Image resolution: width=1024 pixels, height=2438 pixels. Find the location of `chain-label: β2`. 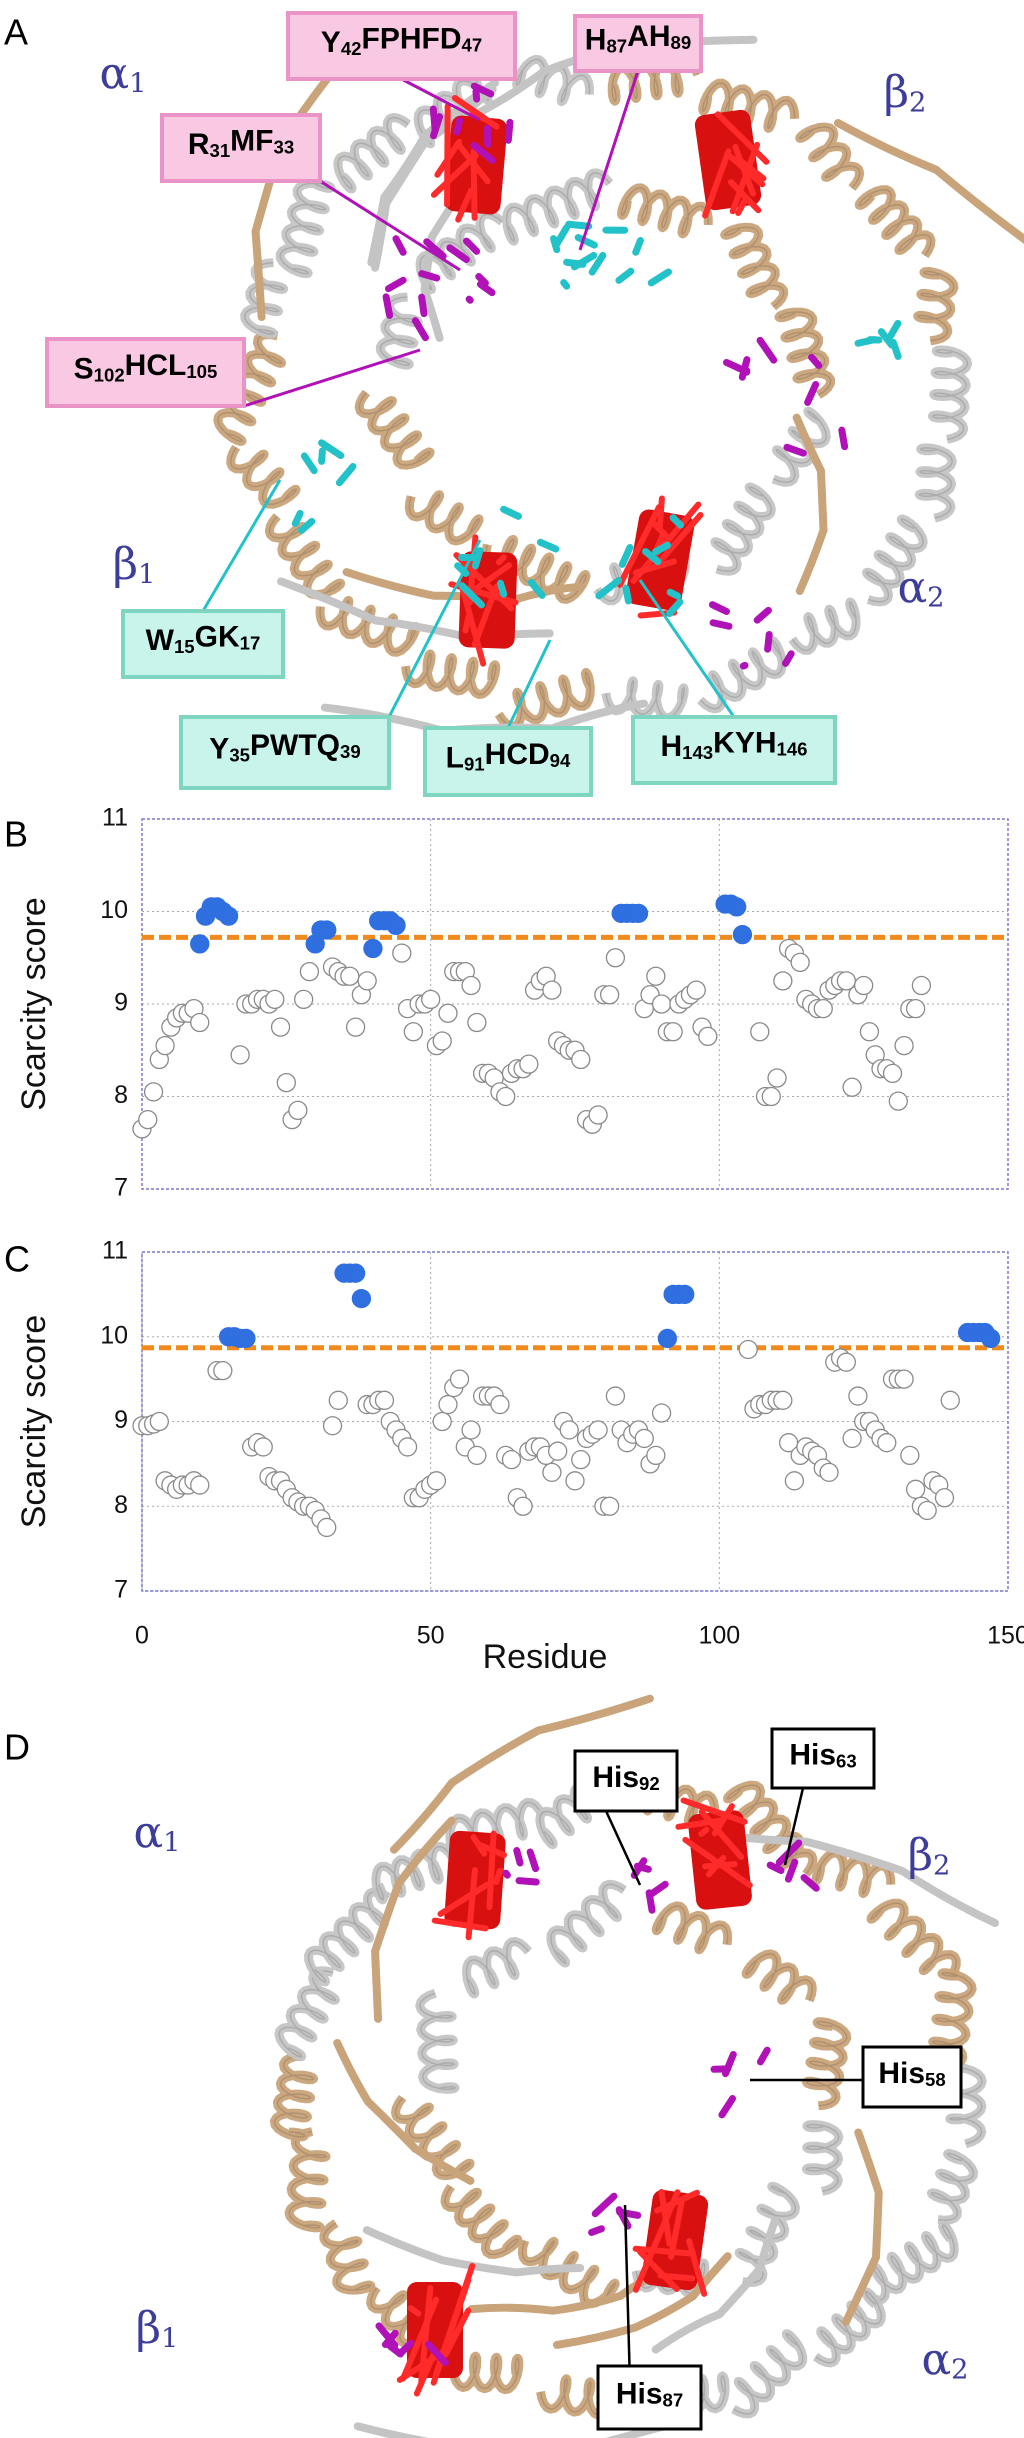

chain-label: β2 is located at coordinates (929, 1856).